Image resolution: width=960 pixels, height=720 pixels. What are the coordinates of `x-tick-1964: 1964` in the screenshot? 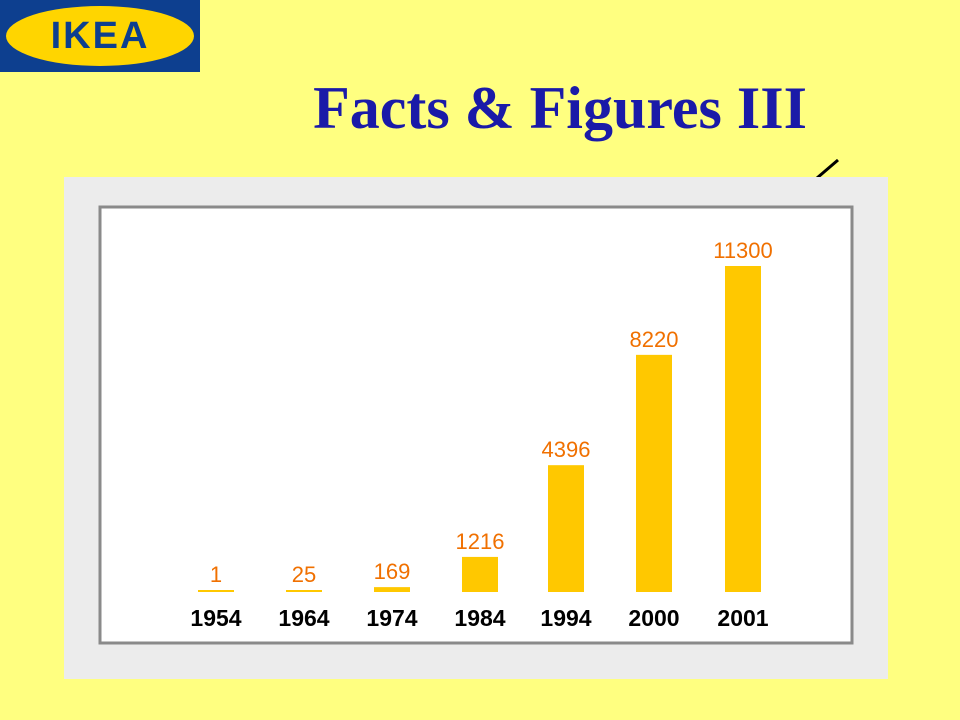 It's located at (303, 618).